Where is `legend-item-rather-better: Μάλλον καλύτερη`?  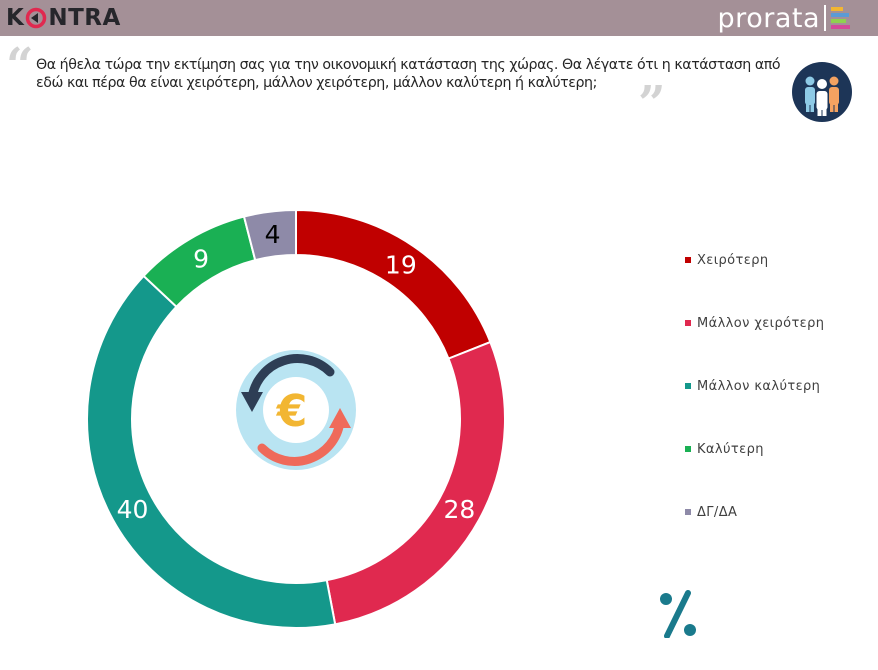
legend-item-rather-better: Μάλλον καλύτερη is located at coordinates (754, 386).